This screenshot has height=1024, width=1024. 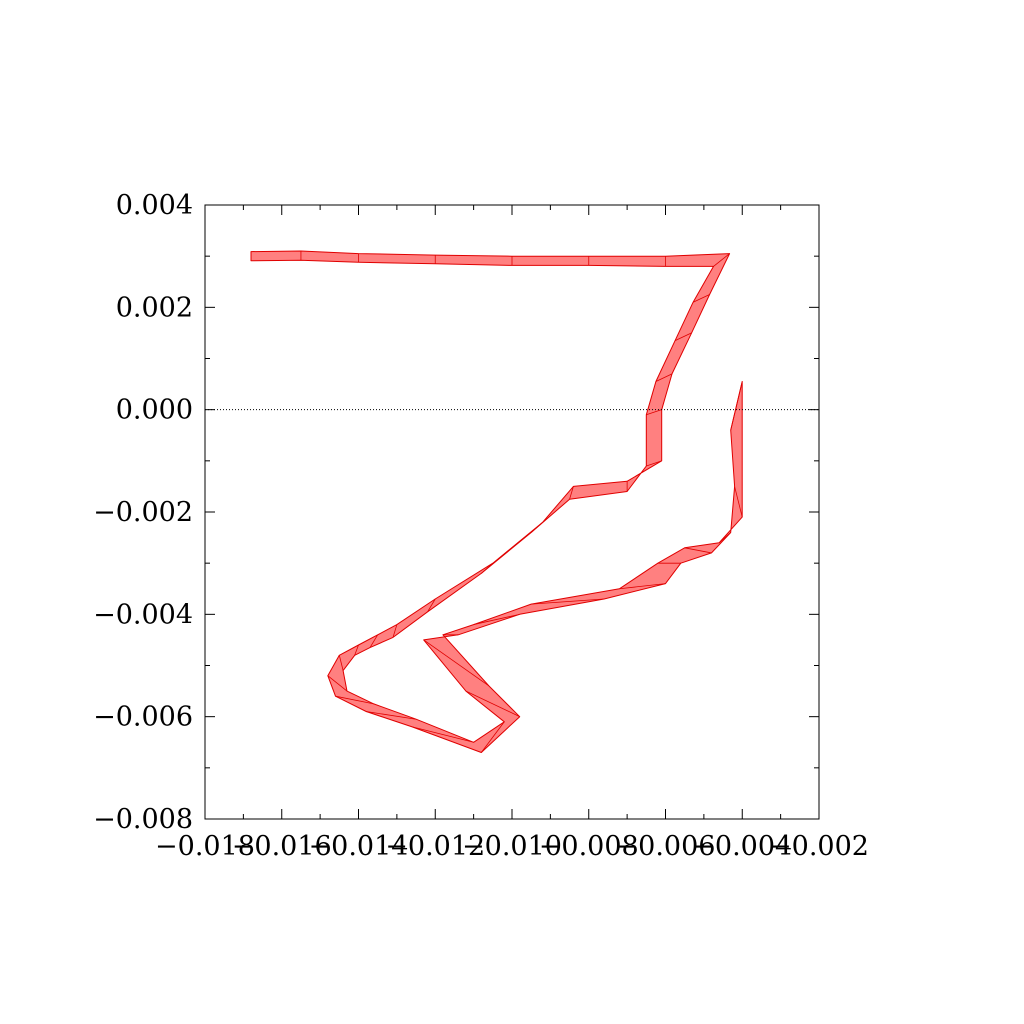 I want to click on y-tick-label: −0.006, so click(x=143, y=717).